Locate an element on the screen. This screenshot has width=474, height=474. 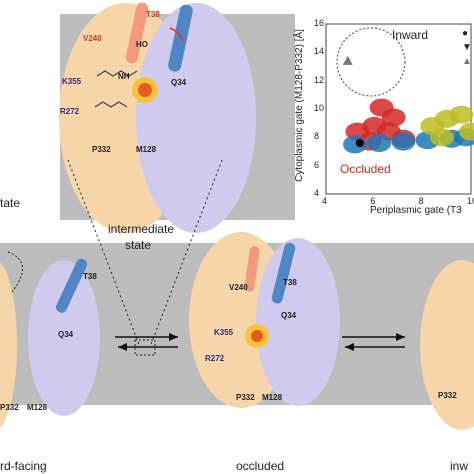
left-t38: T38 is located at coordinates (90, 276).